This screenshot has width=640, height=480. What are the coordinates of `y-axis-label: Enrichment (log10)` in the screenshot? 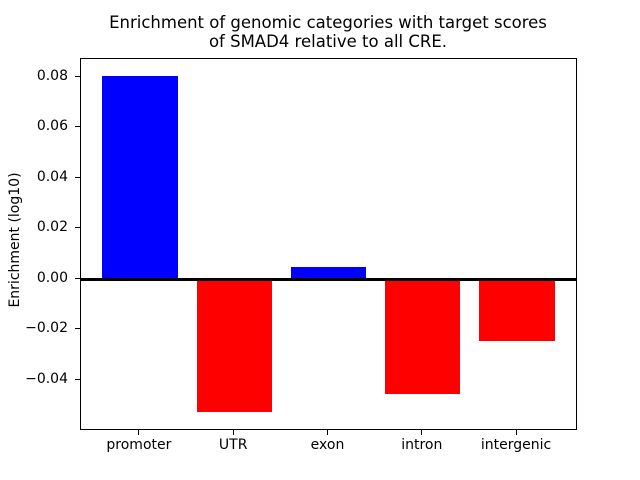 It's located at (15, 240).